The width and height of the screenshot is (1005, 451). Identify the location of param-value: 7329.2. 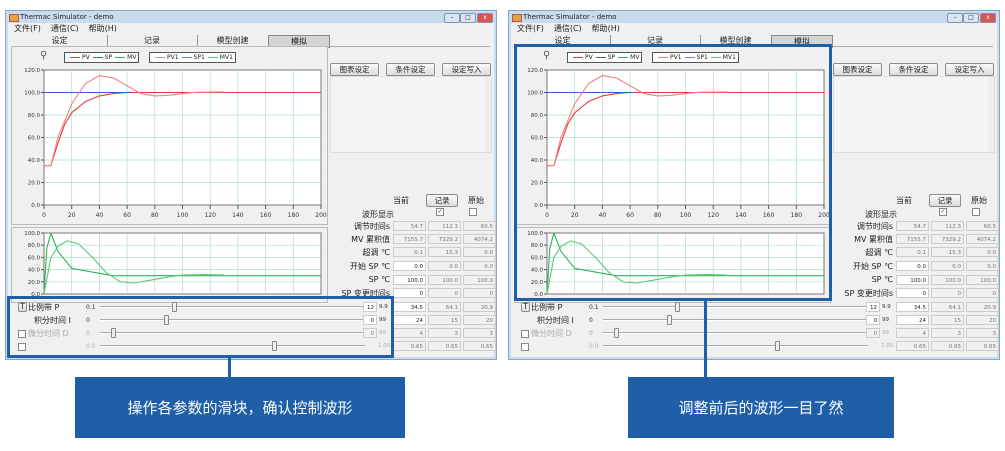
(947, 239).